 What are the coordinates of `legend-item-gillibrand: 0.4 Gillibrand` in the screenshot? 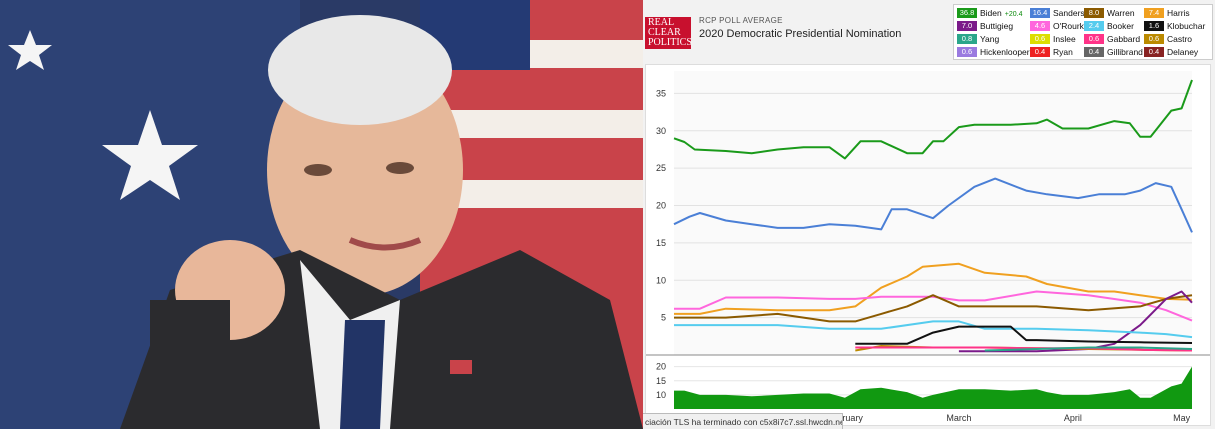 It's located at (1113, 52).